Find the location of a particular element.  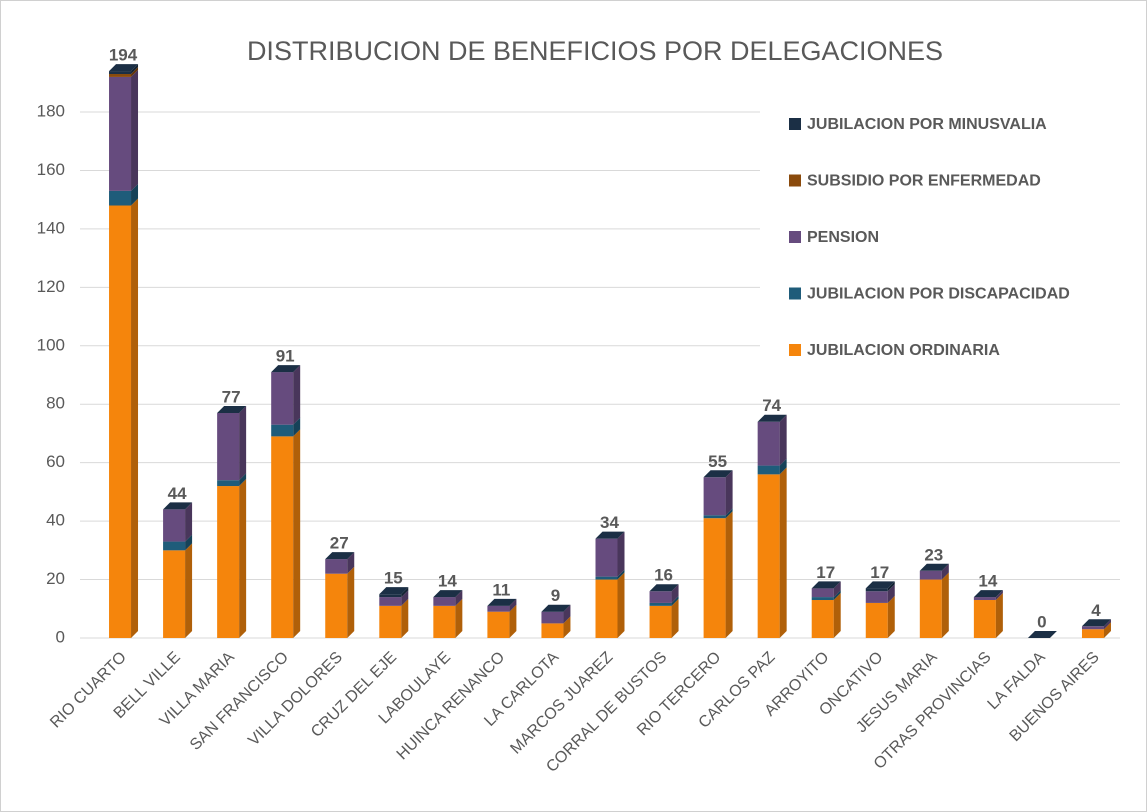

total-label: 15 is located at coordinates (393, 578).